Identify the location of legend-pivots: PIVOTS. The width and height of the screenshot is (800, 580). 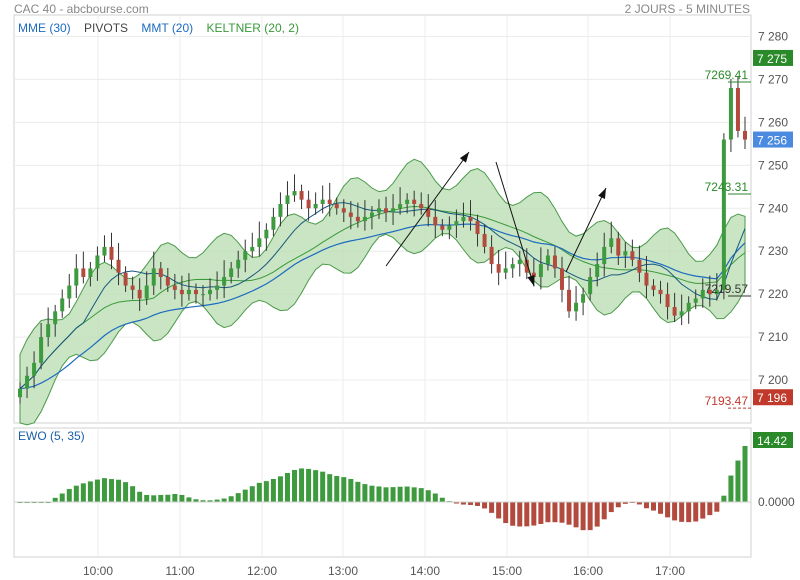
(106, 28).